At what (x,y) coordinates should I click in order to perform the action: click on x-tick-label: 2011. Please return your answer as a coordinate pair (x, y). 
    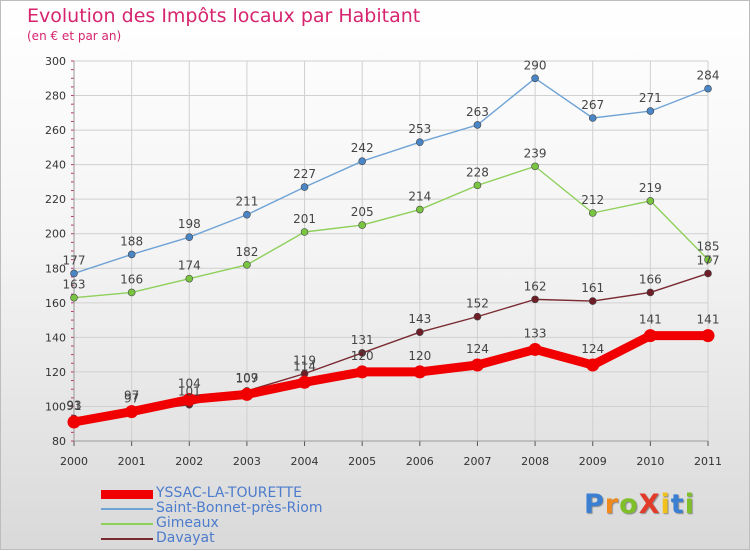
    Looking at the image, I should click on (708, 461).